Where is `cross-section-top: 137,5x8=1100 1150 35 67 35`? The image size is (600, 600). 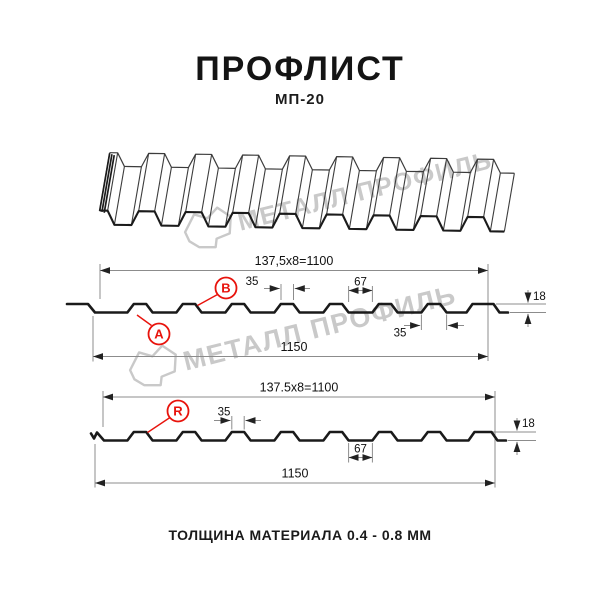 cross-section-top: 137,5x8=1100 1150 35 67 35 is located at coordinates (305, 308).